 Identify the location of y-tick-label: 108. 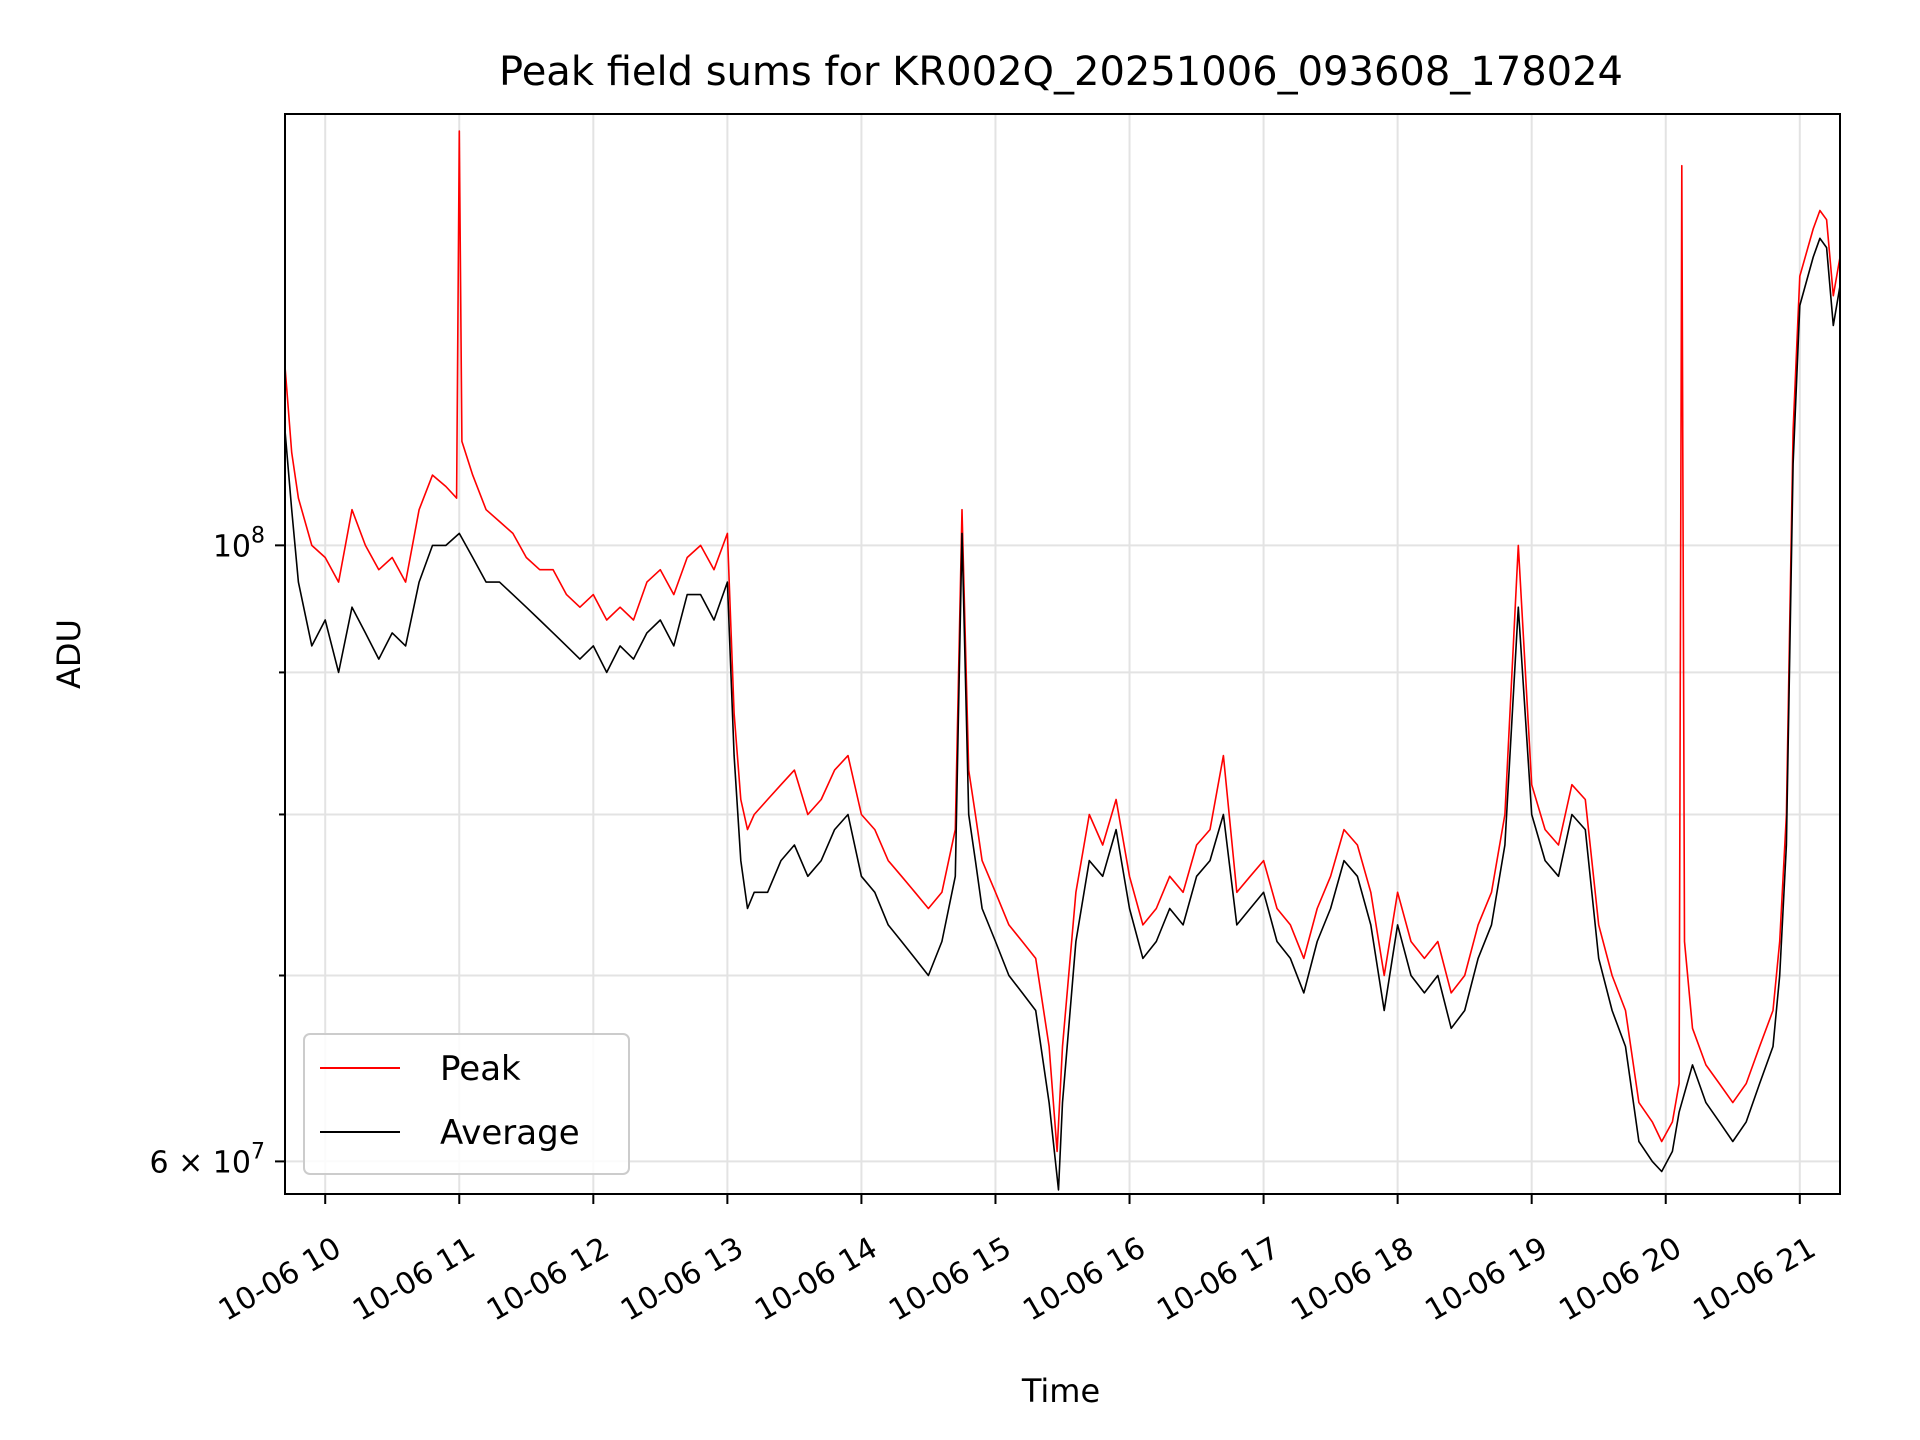
(239, 543).